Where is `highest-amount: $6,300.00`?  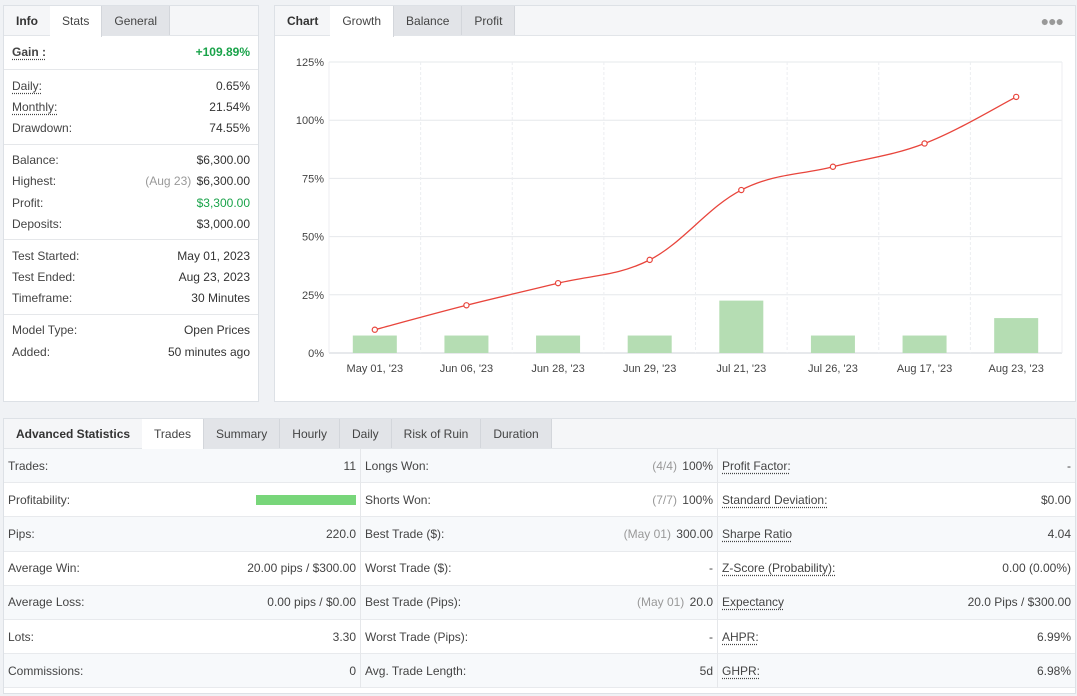
highest-amount: $6,300.00 is located at coordinates (223, 181).